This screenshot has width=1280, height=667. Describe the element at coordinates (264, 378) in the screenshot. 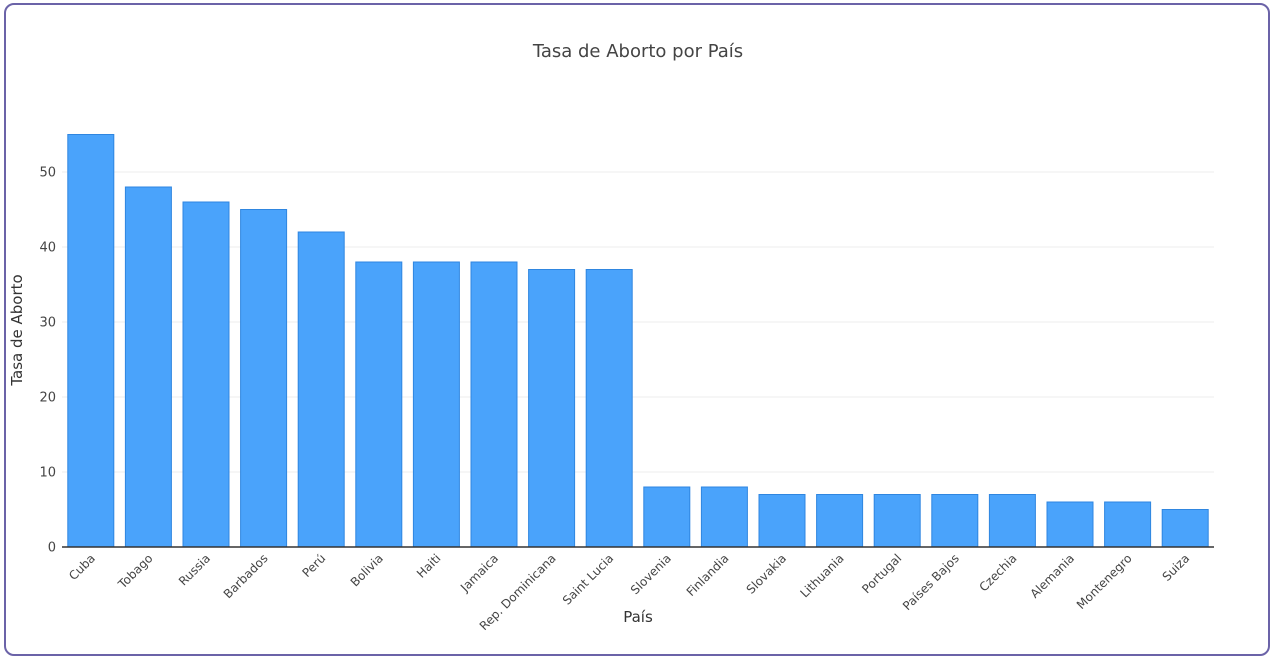

I see `bar-barbados` at that location.